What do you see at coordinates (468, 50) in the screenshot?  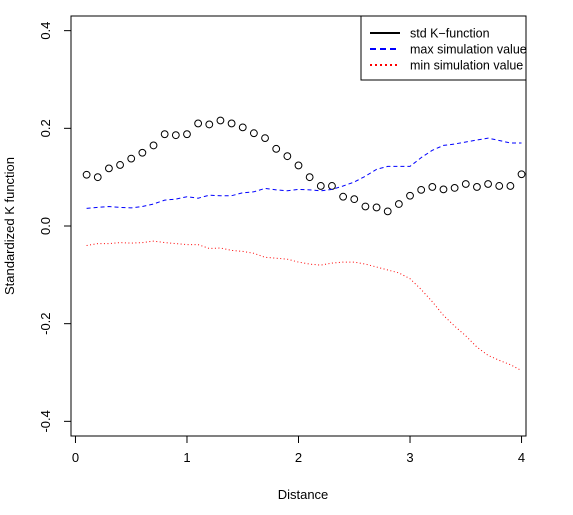 I see `legend-label: max simulation value` at bounding box center [468, 50].